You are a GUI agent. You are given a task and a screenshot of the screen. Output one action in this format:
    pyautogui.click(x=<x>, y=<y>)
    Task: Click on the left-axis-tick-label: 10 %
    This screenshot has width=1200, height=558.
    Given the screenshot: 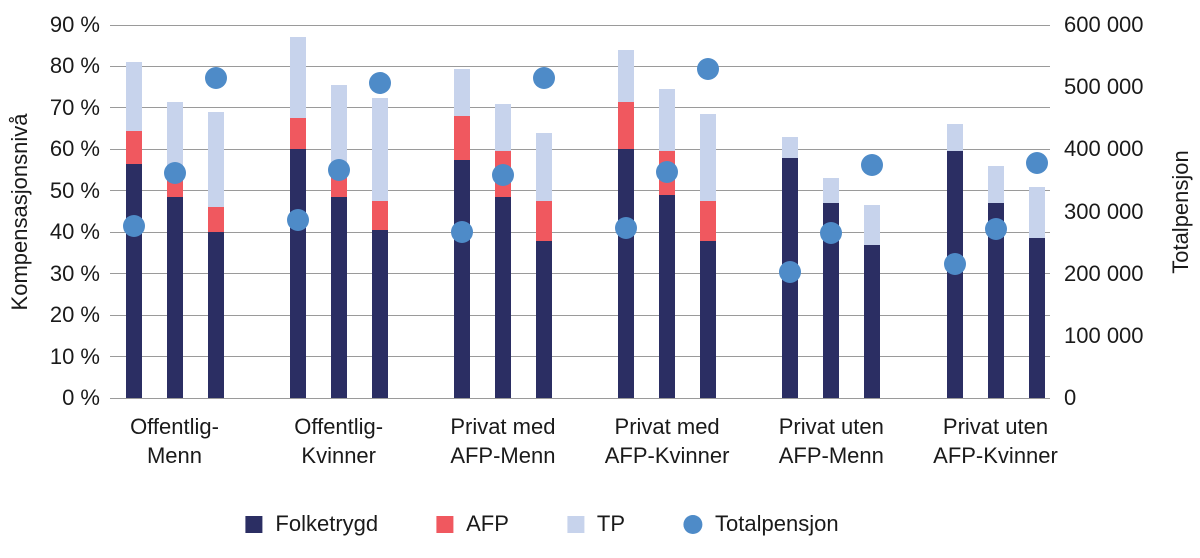 What is the action you would take?
    pyautogui.click(x=74, y=356)
    